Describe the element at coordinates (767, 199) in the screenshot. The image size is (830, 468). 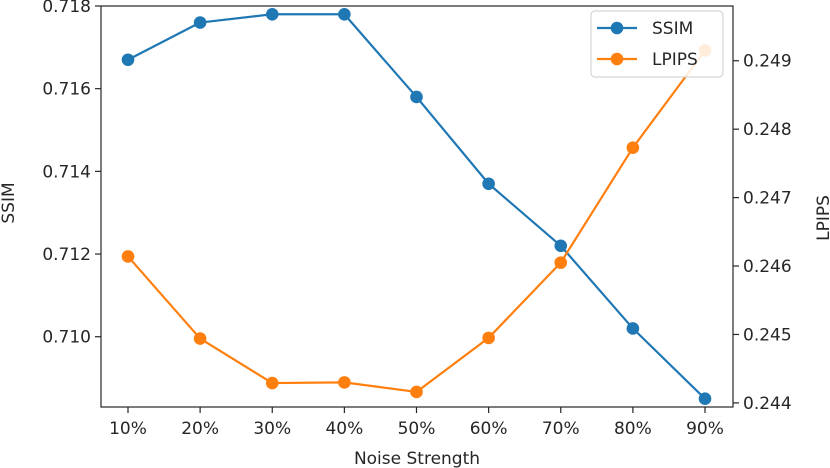
I see `y-right-tick-label: 0.247` at that location.